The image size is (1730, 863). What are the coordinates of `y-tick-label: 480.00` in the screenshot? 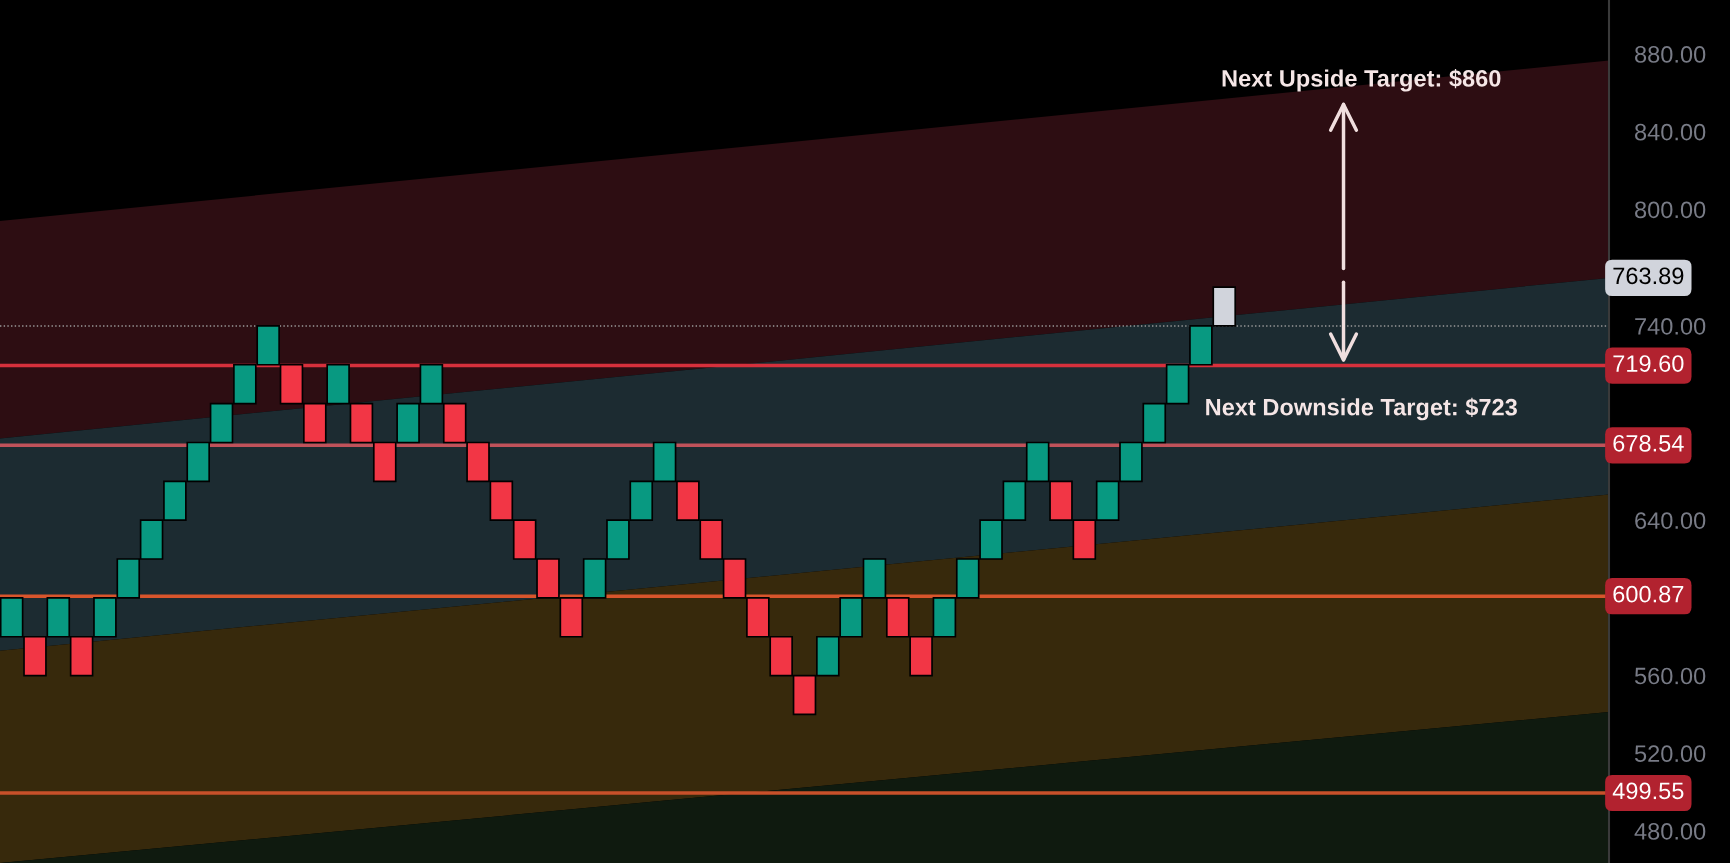 It's located at (1670, 831).